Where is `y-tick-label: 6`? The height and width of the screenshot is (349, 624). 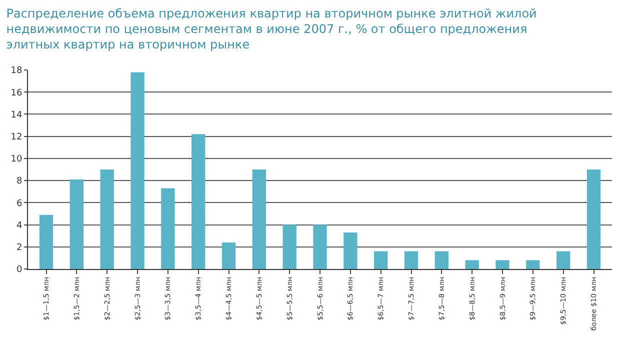
y-tick-label: 6 is located at coordinates (19, 203).